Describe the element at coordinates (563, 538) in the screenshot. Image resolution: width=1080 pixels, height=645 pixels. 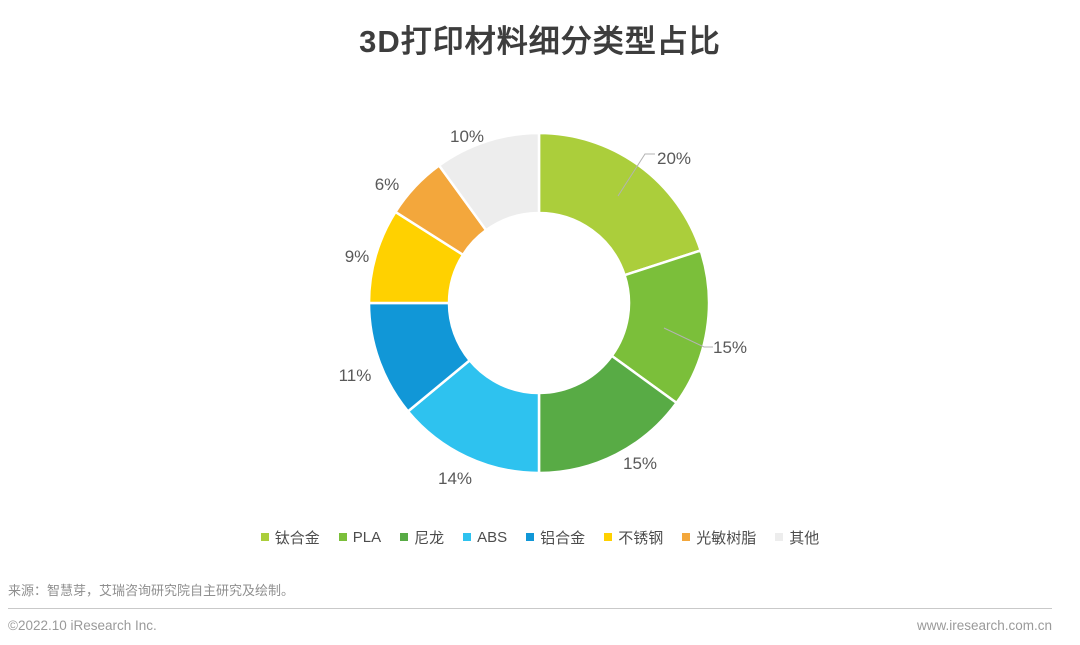
I see `legend-label-铝合金: 铝合金` at that location.